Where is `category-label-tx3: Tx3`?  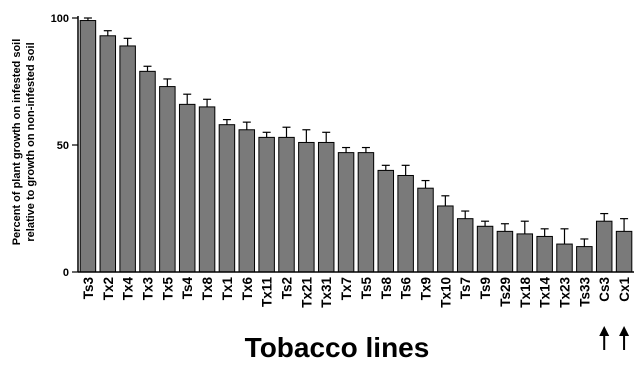
category-label-tx3: Tx3 is located at coordinates (148, 289).